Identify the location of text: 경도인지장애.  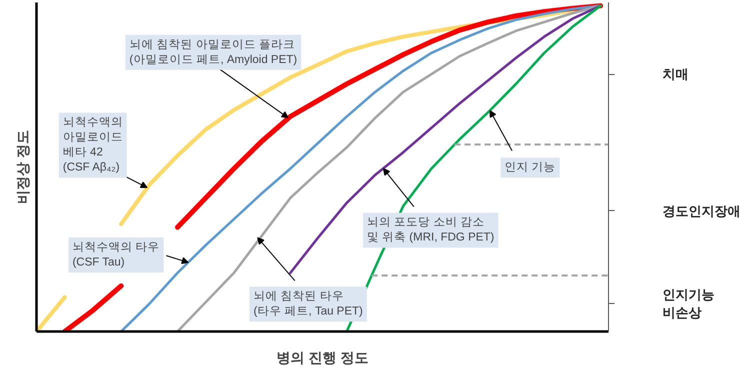
(701, 210).